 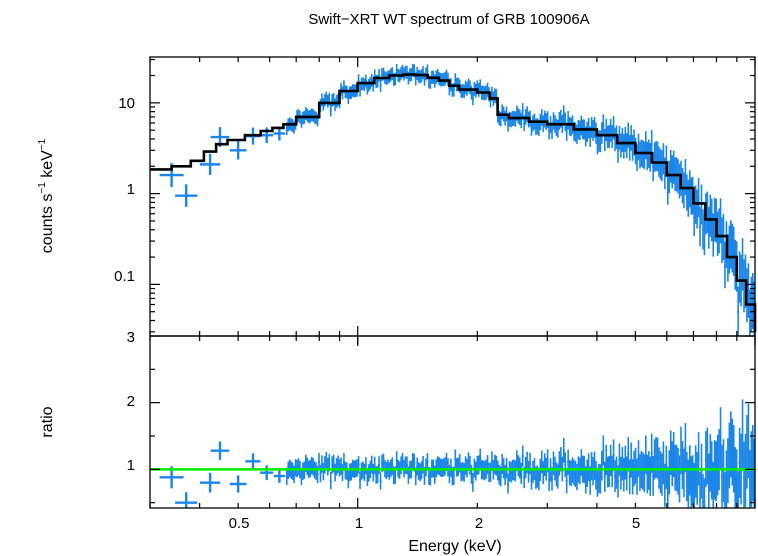 What do you see at coordinates (131, 189) in the screenshot?
I see `y-tick-label-1: 1` at bounding box center [131, 189].